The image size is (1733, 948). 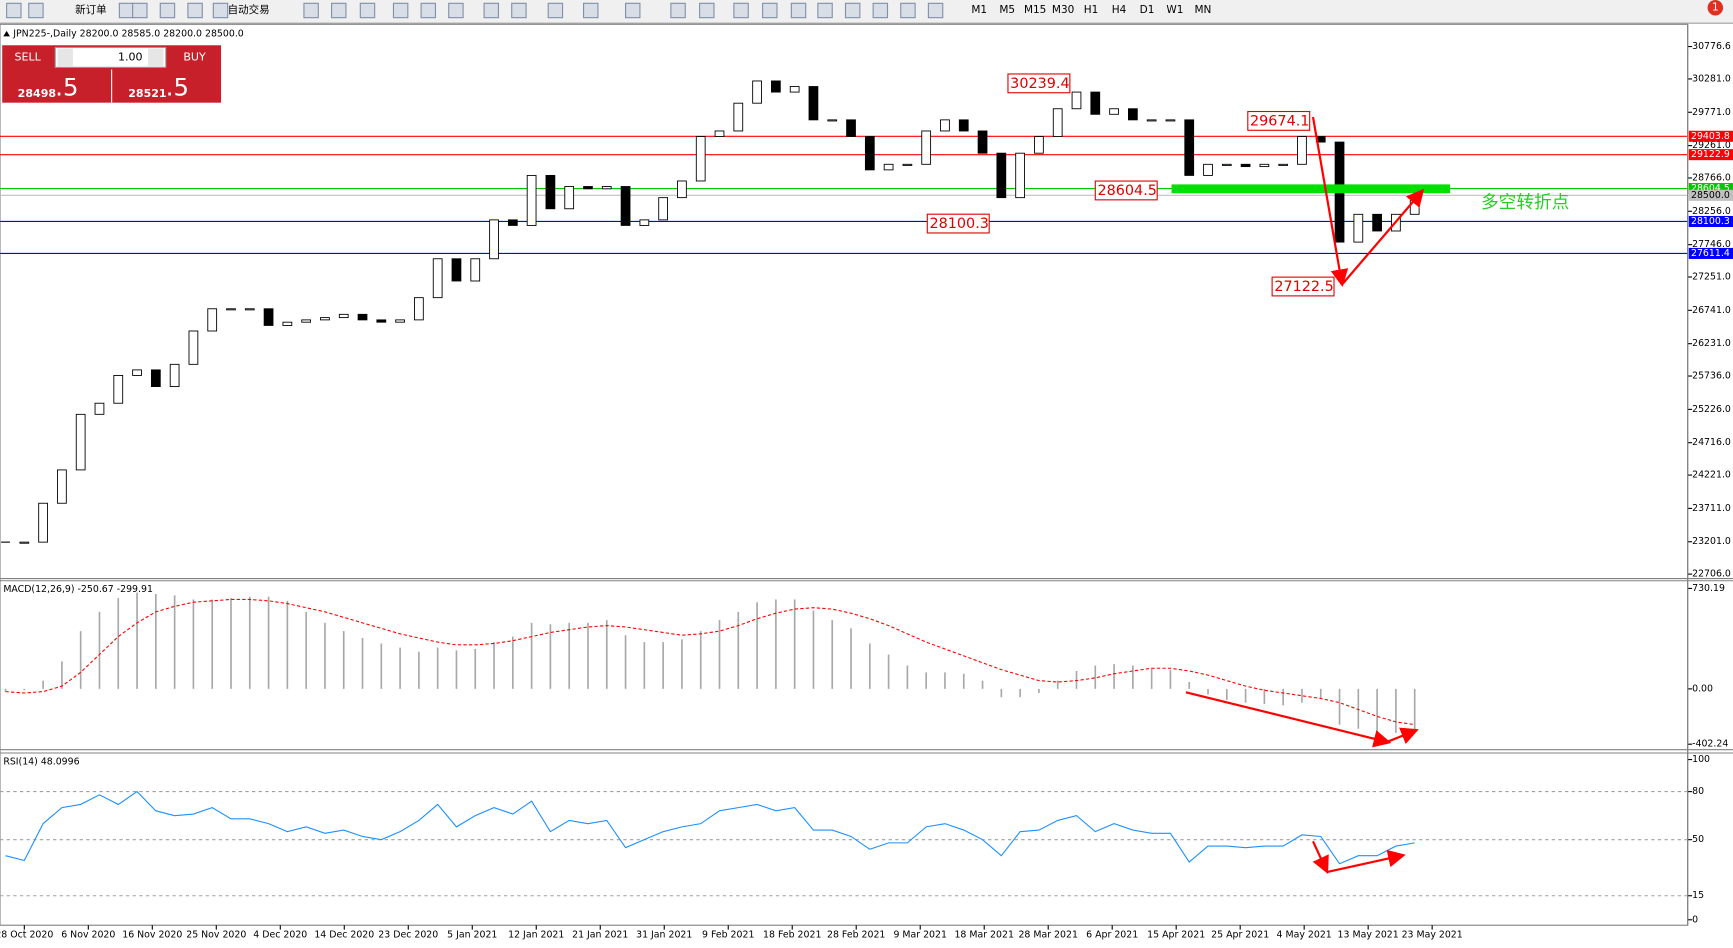 What do you see at coordinates (1711, 541) in the screenshot?
I see `y-tick-label: 23201.0` at bounding box center [1711, 541].